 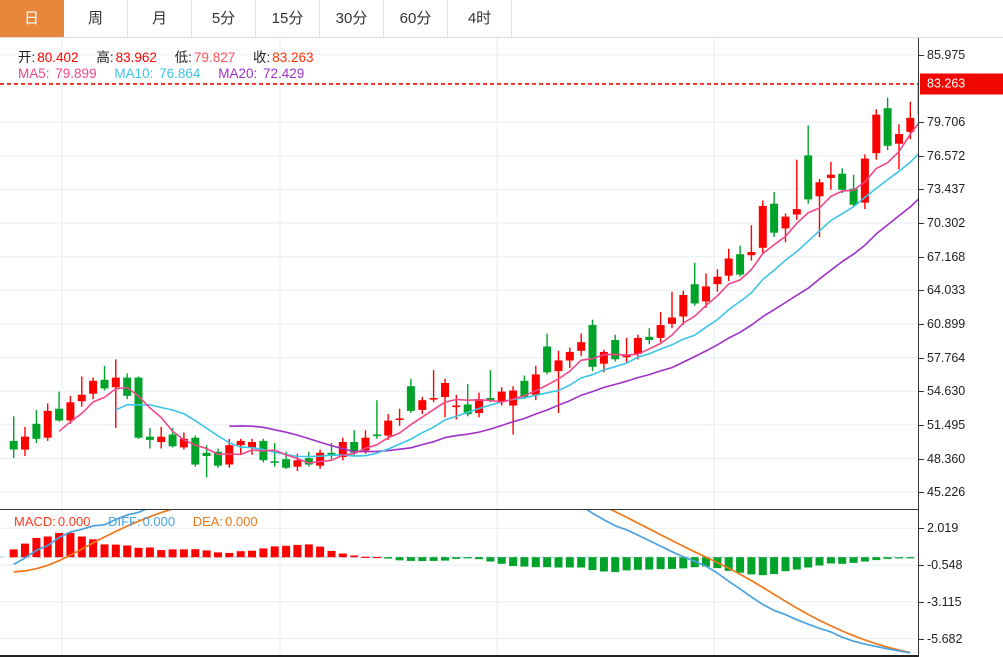 What do you see at coordinates (946, 54) in the screenshot?
I see `price-axis-label: 85.975` at bounding box center [946, 54].